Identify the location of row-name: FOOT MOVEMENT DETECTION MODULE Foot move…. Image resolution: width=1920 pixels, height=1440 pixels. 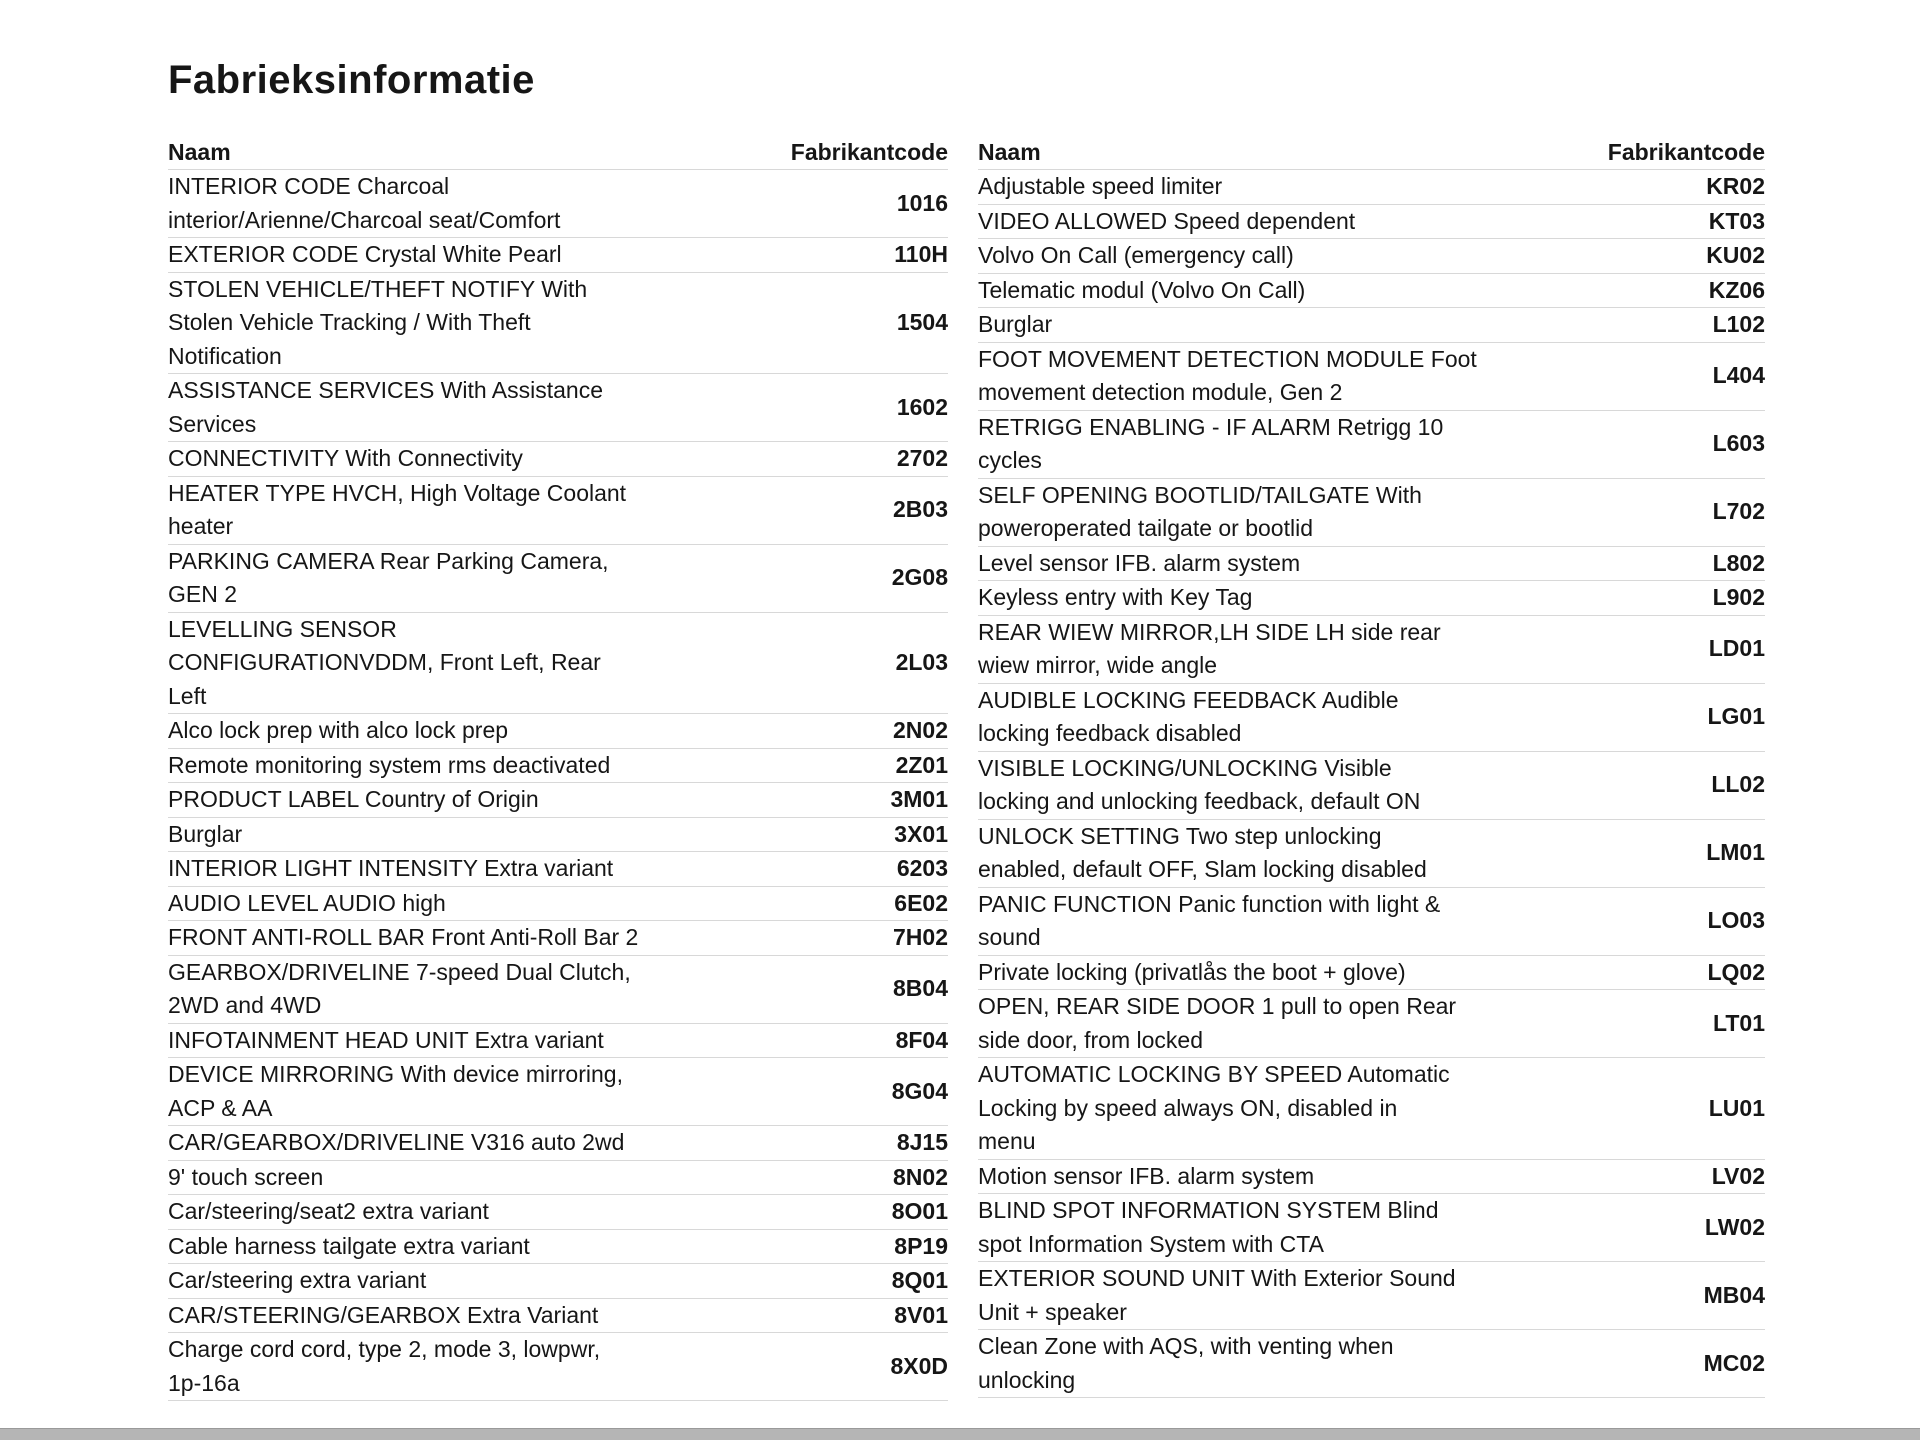
(1227, 375).